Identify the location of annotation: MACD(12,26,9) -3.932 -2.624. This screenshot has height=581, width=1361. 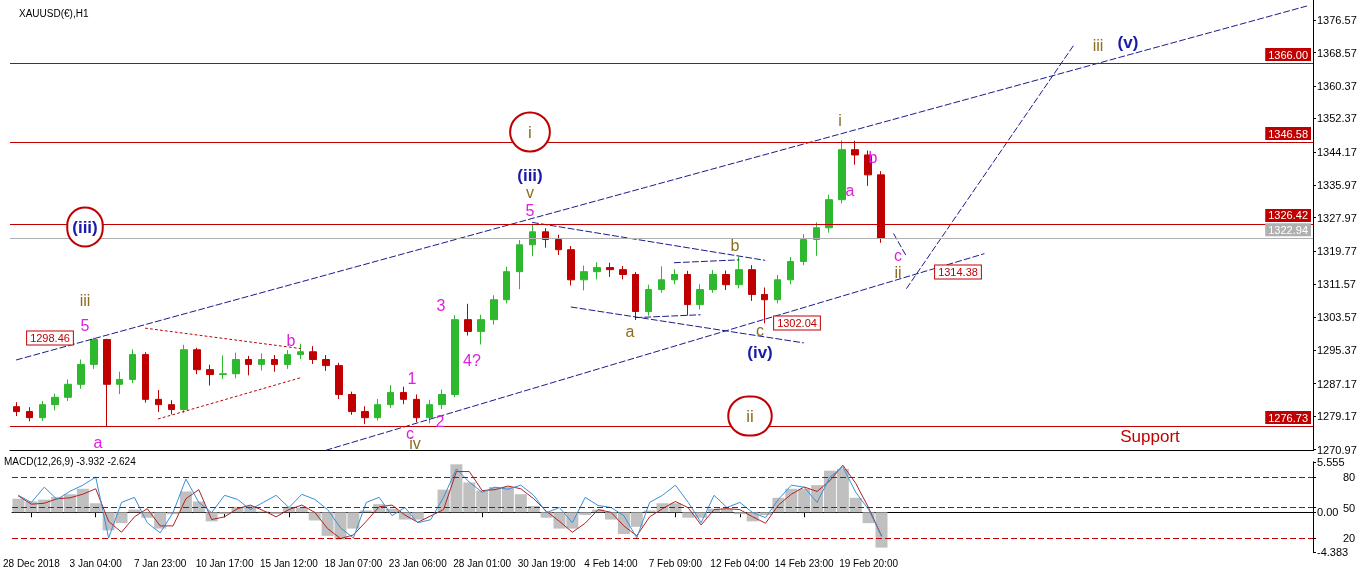
(70, 461).